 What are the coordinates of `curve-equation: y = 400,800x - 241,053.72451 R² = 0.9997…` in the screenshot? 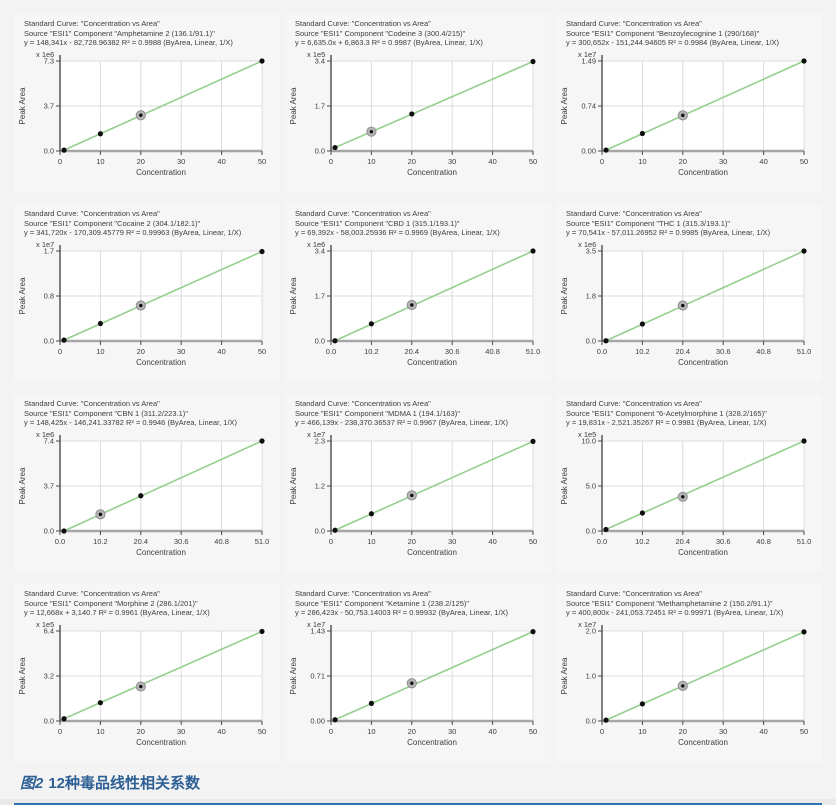 It's located at (675, 612).